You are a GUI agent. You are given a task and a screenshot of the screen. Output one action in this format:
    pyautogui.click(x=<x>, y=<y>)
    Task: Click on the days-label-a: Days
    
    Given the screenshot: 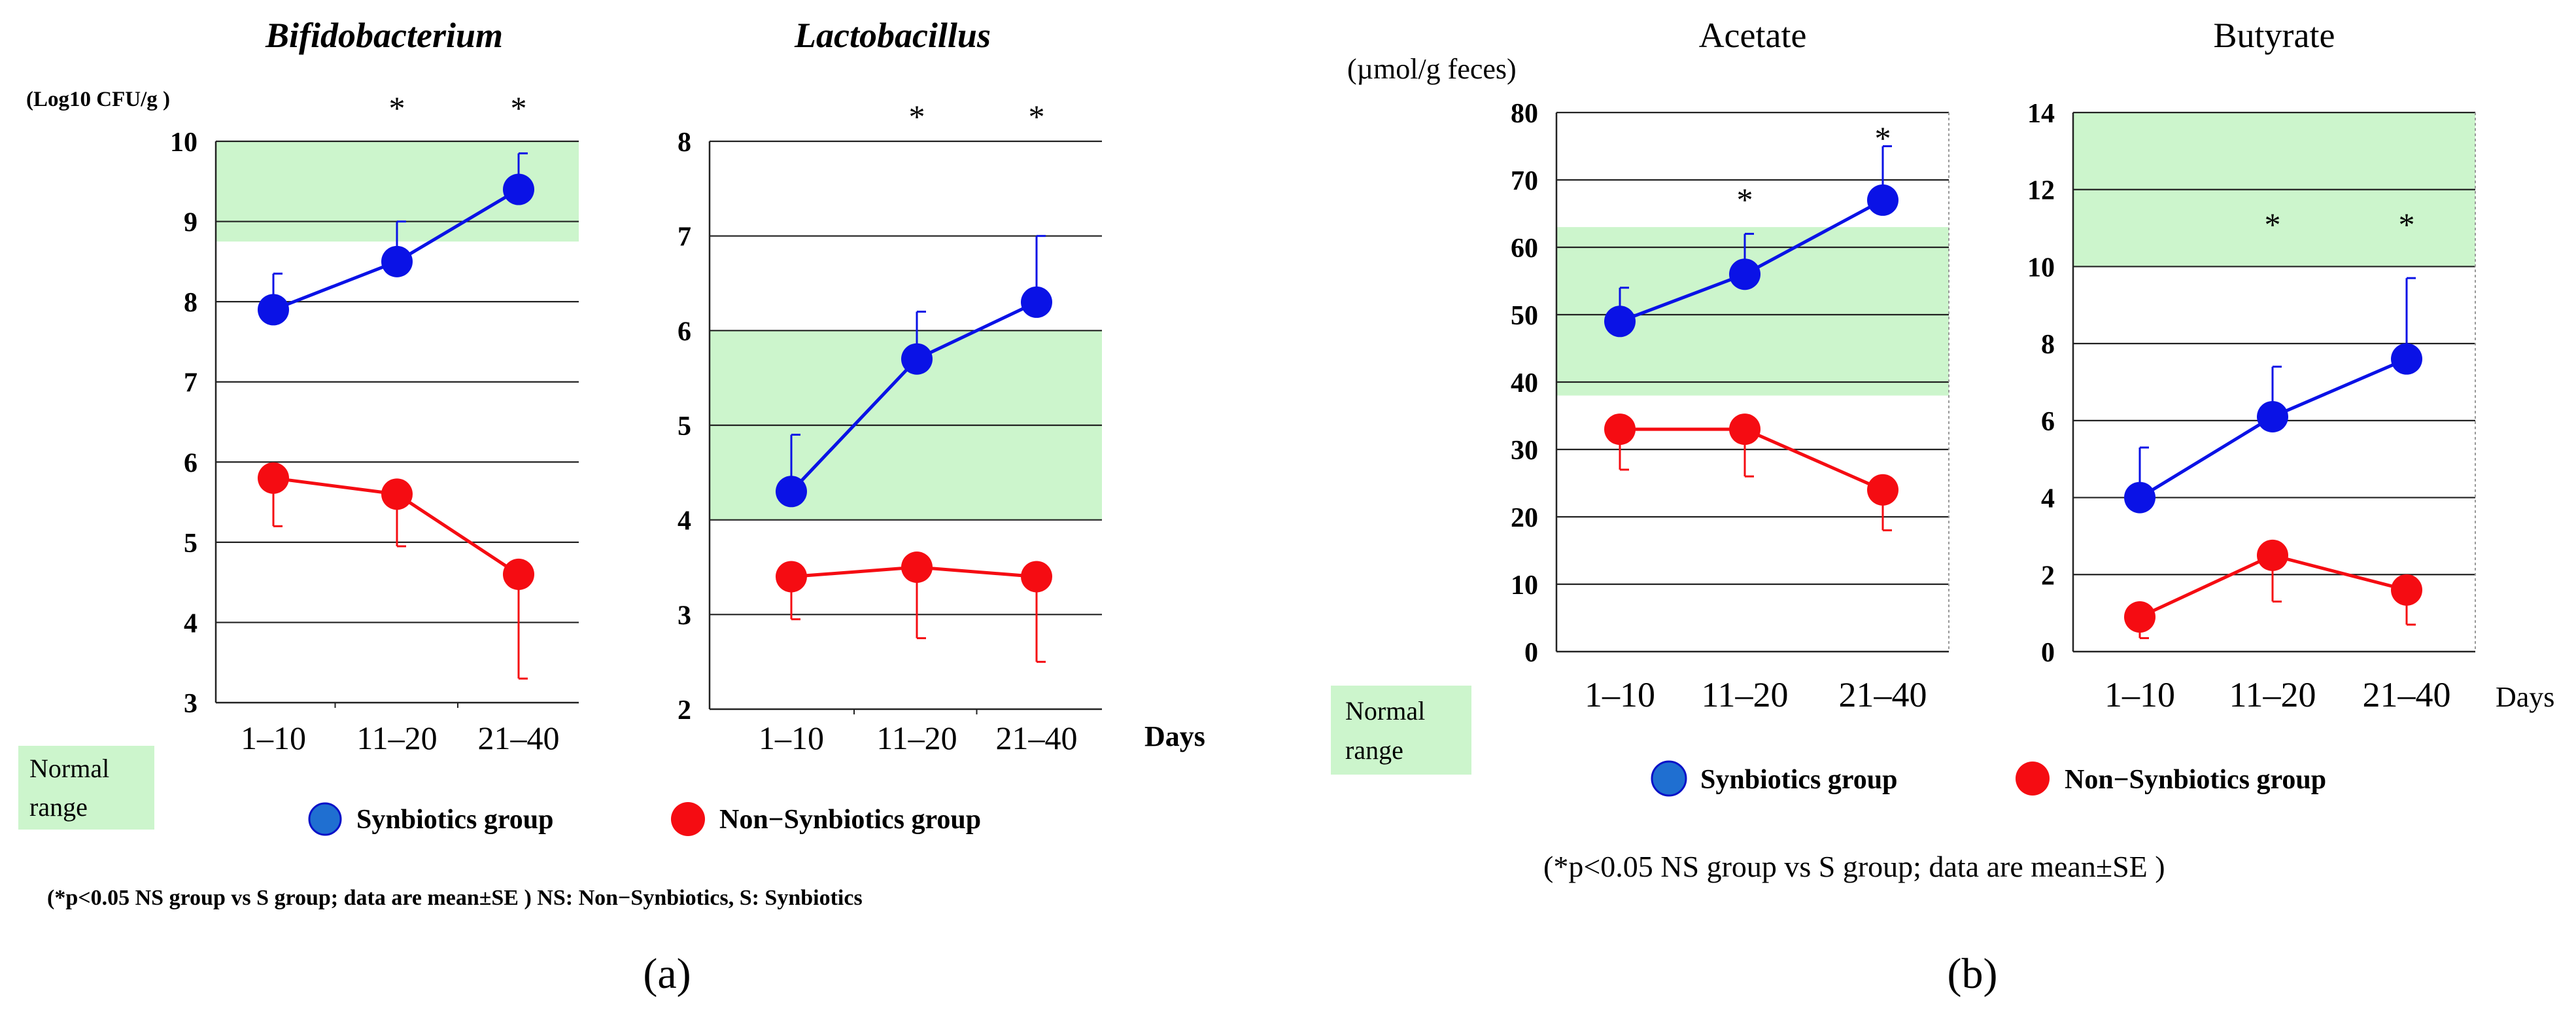 What is the action you would take?
    pyautogui.click(x=1175, y=736)
    